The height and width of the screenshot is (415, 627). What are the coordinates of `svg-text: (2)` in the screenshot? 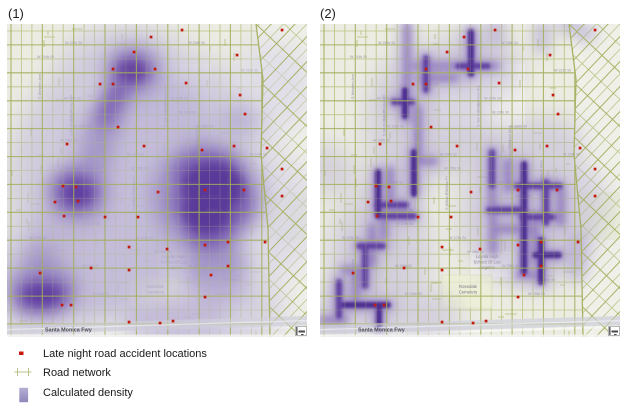 It's located at (328, 13).